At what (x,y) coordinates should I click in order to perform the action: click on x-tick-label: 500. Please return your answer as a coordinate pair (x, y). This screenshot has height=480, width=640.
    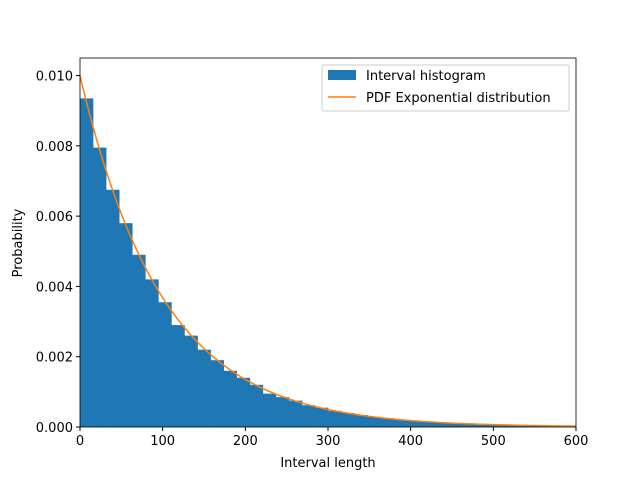
    Looking at the image, I should click on (493, 441).